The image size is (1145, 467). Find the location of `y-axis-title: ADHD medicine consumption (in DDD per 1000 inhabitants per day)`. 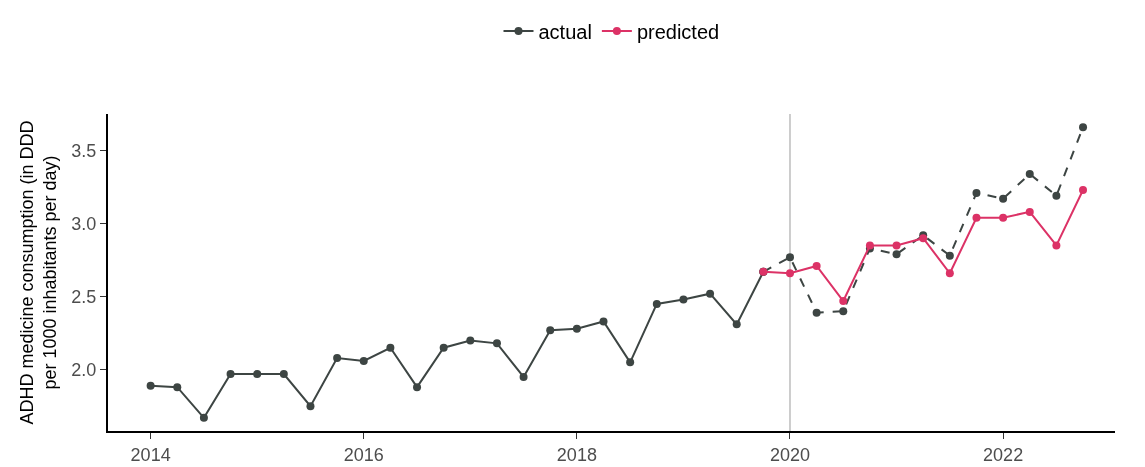

y-axis-title: ADHD medicine consumption (in DDD per 1000 inhabitants per day) is located at coordinates (38, 272).